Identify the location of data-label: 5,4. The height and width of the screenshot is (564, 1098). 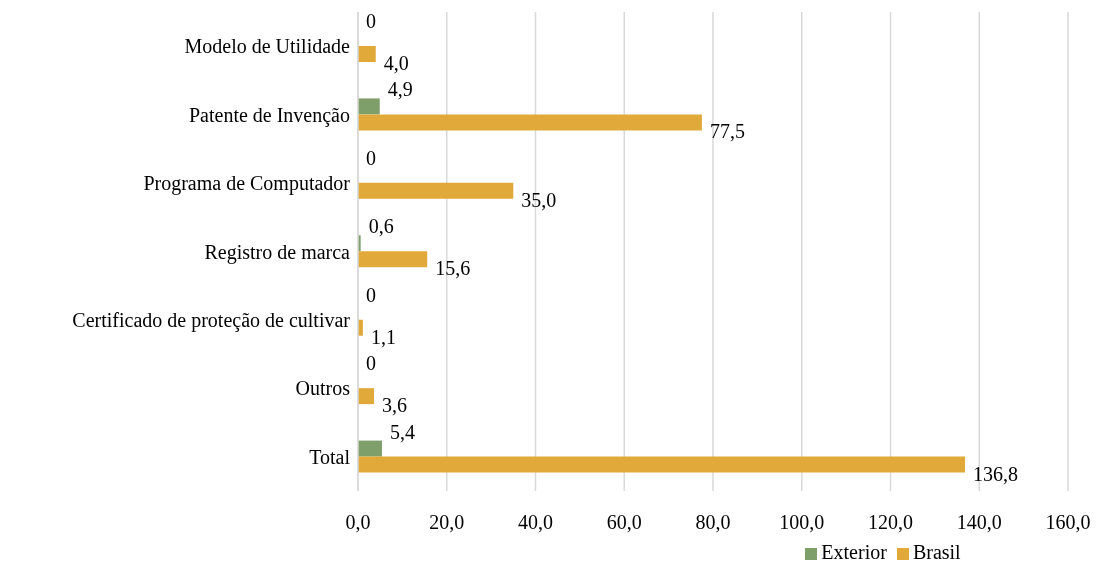
(402, 431).